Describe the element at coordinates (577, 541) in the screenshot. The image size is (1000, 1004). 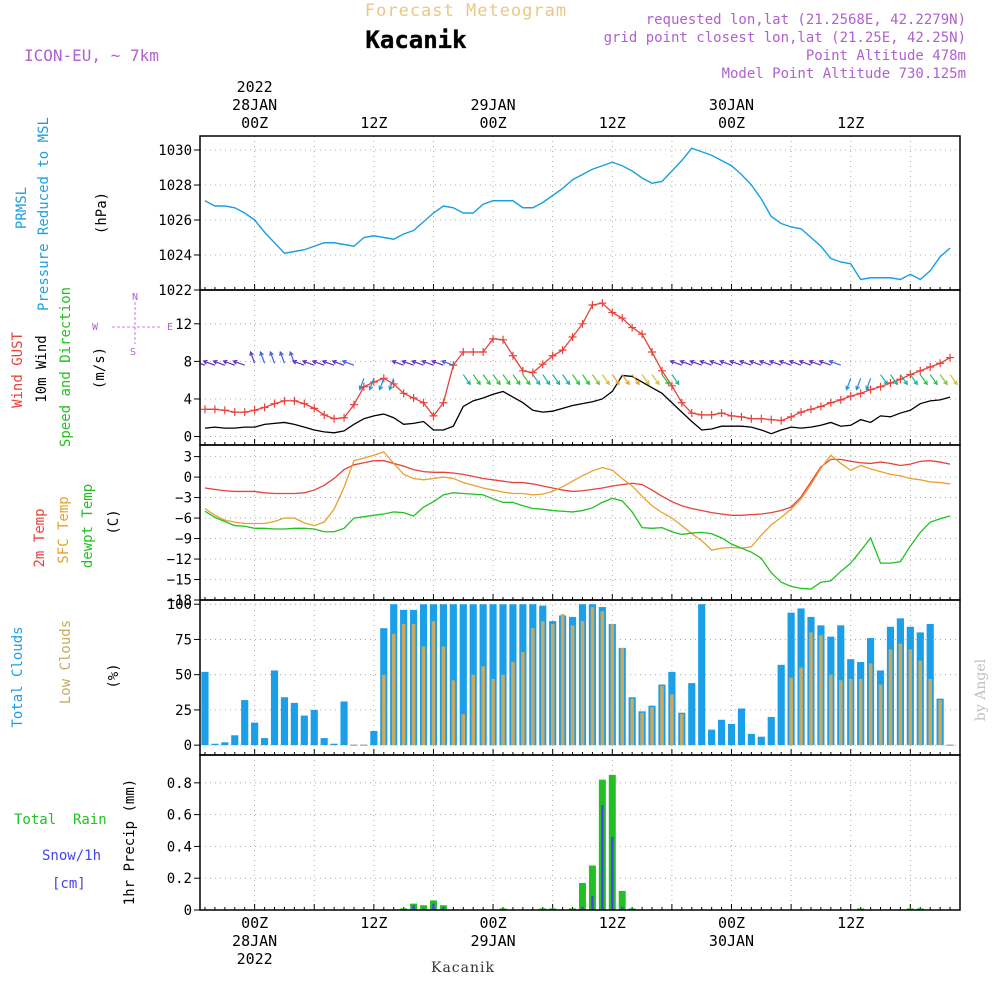
I see `dewpoint-line` at that location.